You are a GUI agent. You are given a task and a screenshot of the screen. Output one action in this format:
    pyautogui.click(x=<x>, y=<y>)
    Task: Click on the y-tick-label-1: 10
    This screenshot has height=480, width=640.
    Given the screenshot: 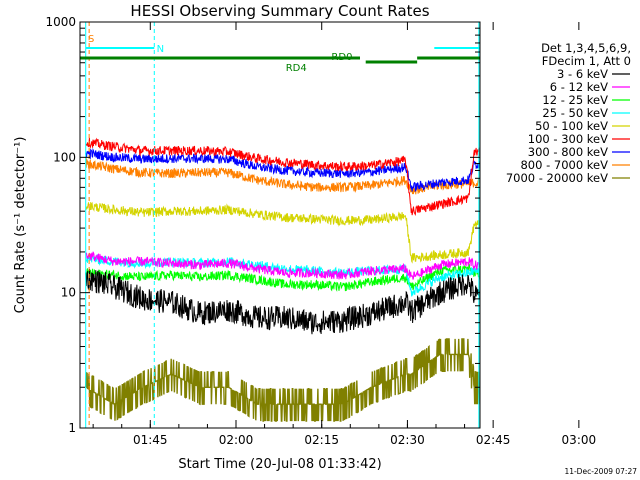 What is the action you would take?
    pyautogui.click(x=68, y=293)
    